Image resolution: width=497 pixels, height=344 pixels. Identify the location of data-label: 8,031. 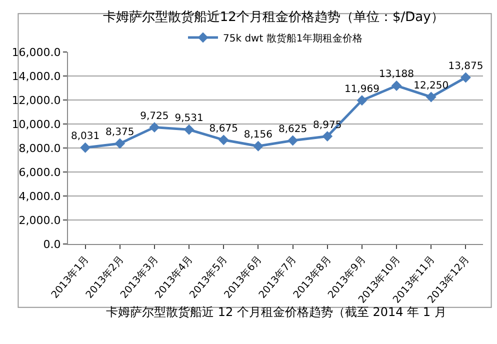
(85, 136).